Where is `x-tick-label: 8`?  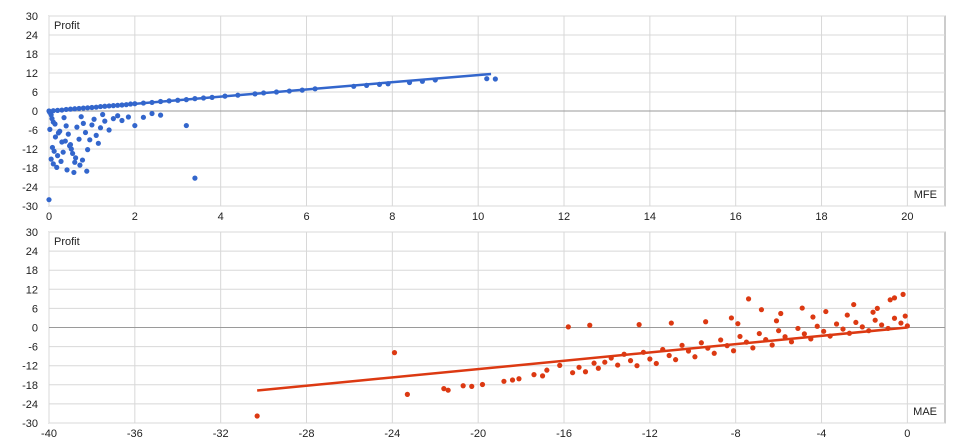
x-tick-label: 8 is located at coordinates (392, 217).